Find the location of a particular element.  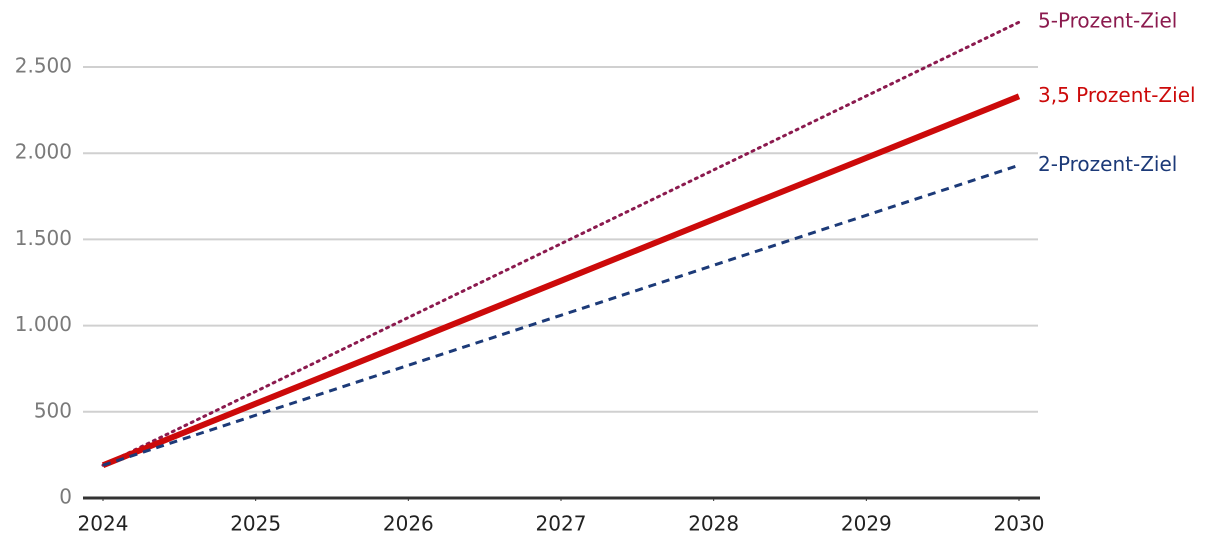

x-tick-label: 2024 is located at coordinates (103, 524).